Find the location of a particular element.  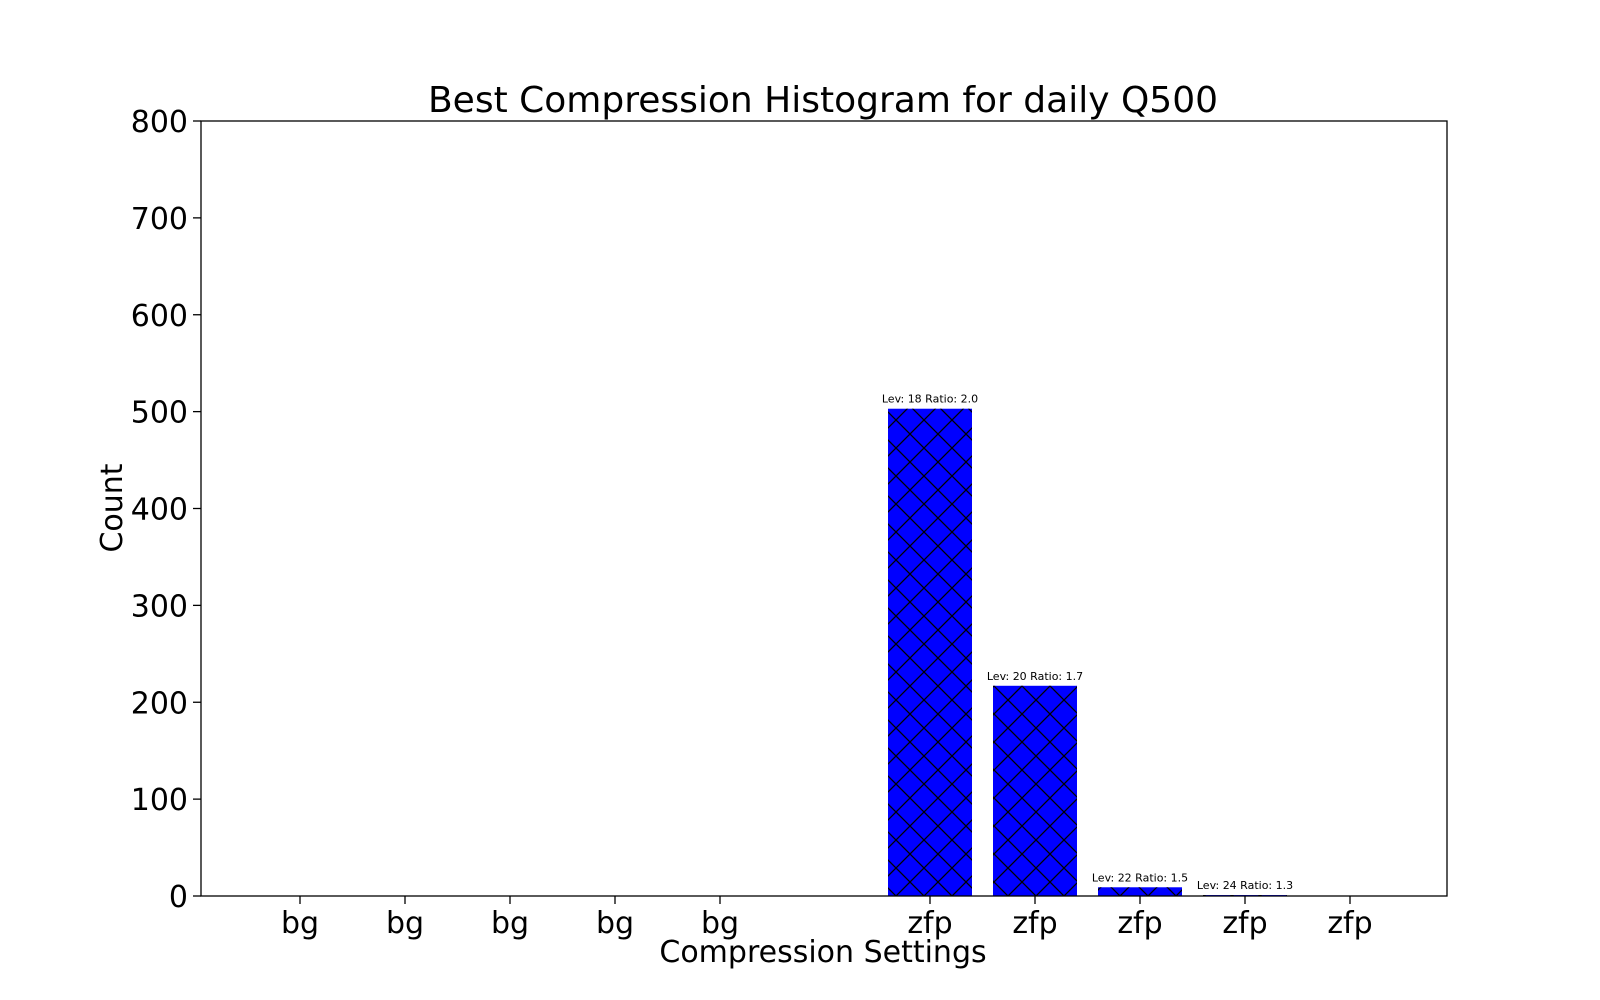

bar-annotation: Lev: 18 Ratio: 2.0 is located at coordinates (930, 399).